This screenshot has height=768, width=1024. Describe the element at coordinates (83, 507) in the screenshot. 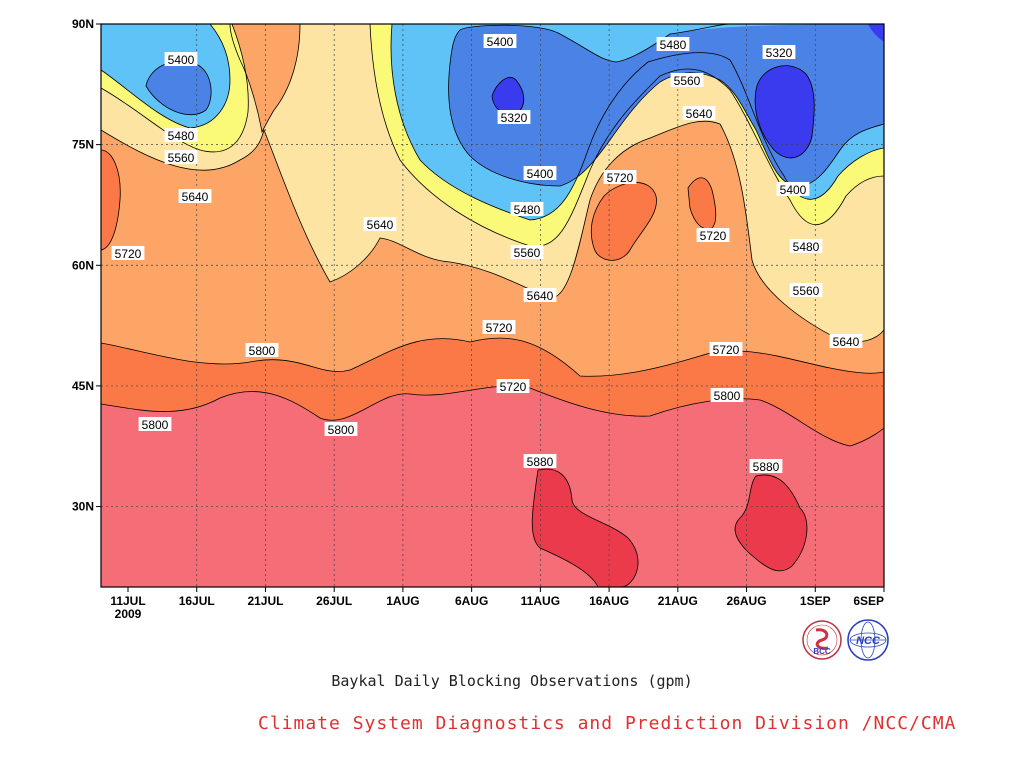

I see `y-tick-label: 30N` at that location.